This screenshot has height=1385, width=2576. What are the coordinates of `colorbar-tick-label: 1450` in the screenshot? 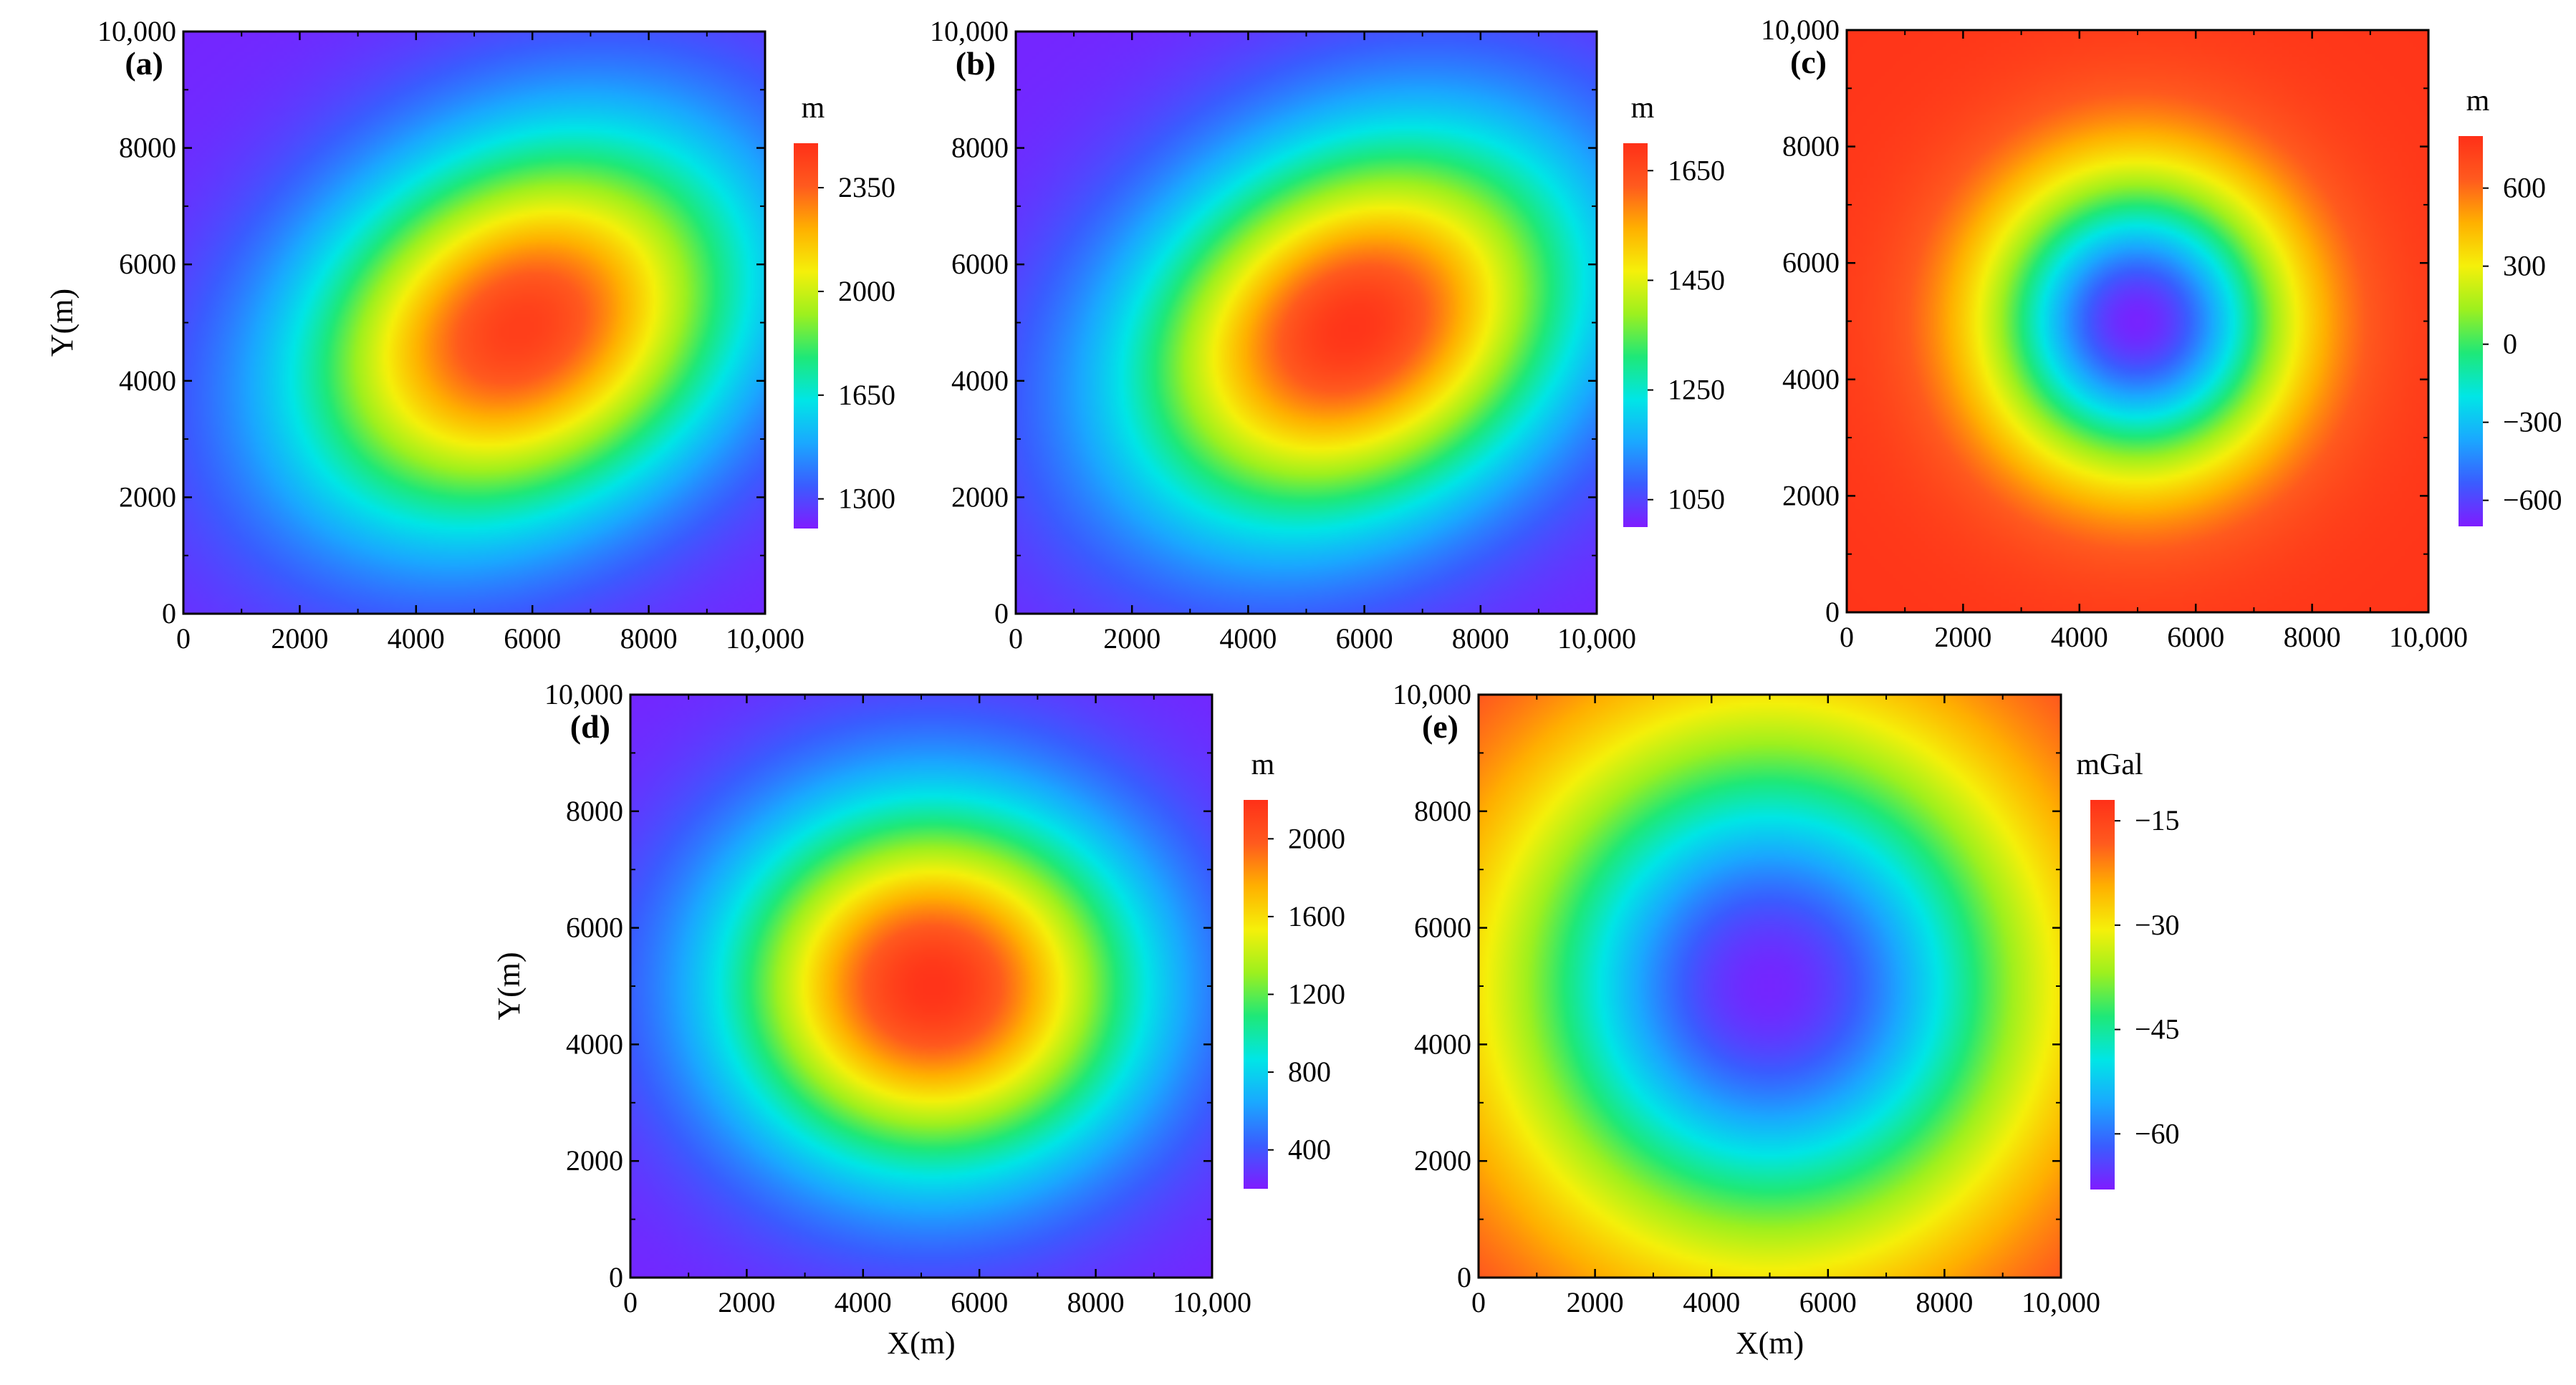 It's located at (1697, 280).